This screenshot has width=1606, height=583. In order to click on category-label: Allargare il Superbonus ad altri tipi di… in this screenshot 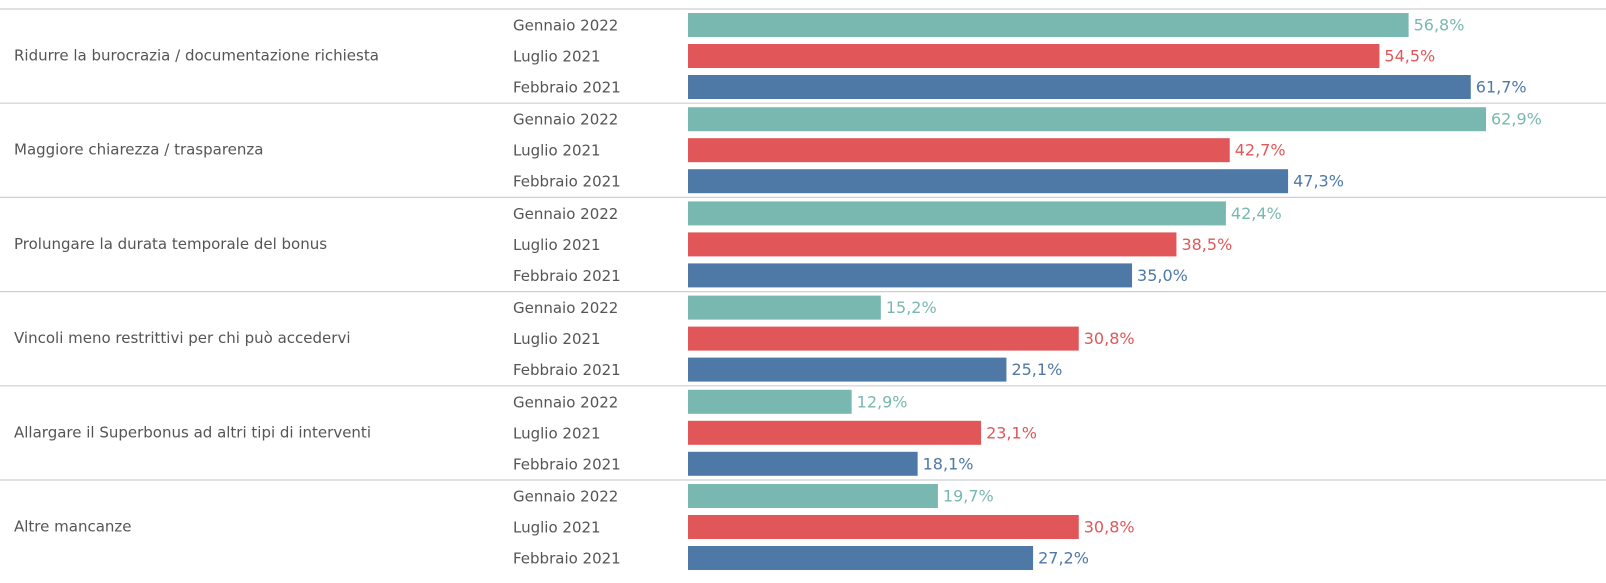, I will do `click(192, 432)`.